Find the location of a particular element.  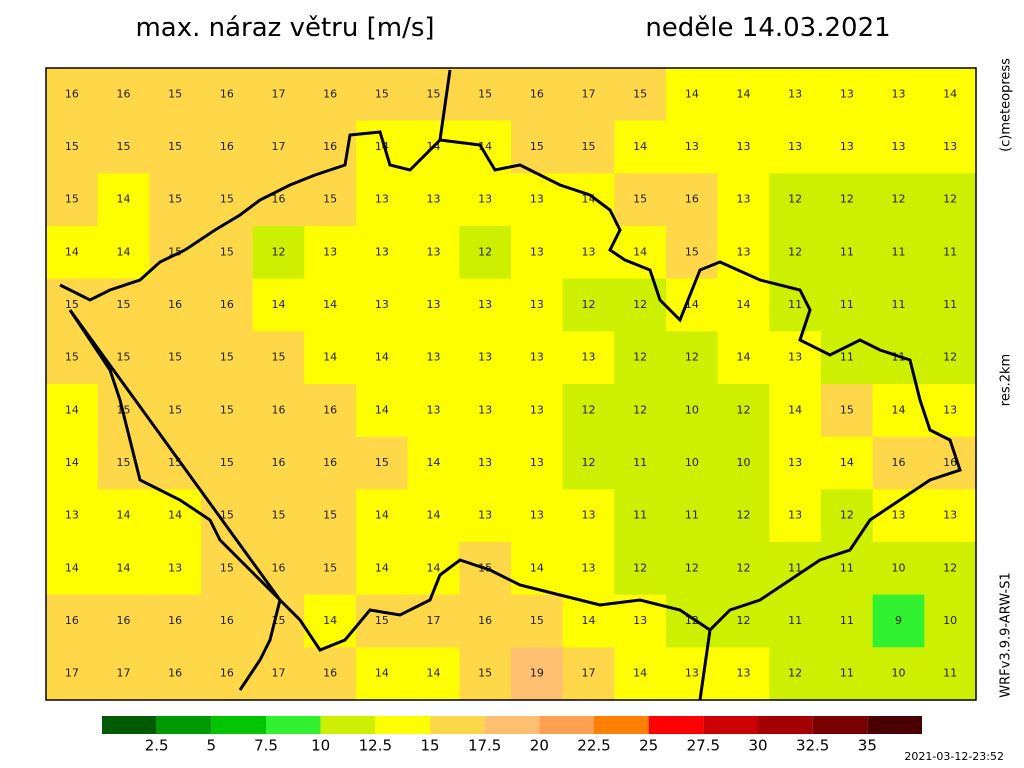

title: max. náraz větru [m/s] is located at coordinates (284, 28).